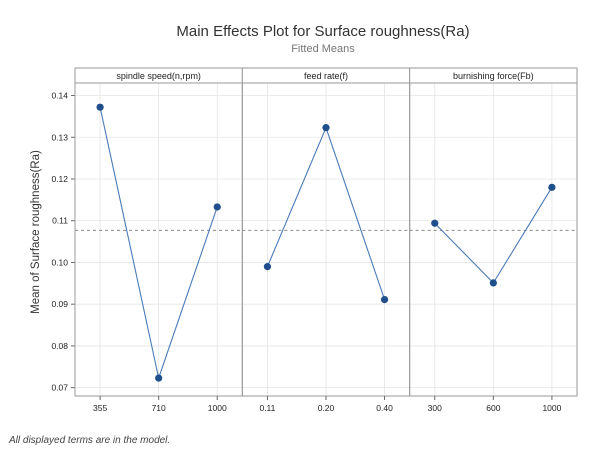  What do you see at coordinates (59, 137) in the screenshot?
I see `y-tick-label: 0.13` at bounding box center [59, 137].